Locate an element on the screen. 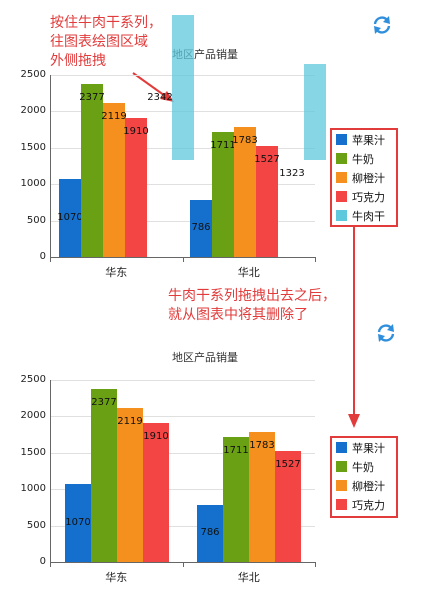 The height and width of the screenshot is (597, 423). chart-legend: 苹果汁 牛奶 柳橙汁 巧克力 牛肉干 is located at coordinates (364, 177).